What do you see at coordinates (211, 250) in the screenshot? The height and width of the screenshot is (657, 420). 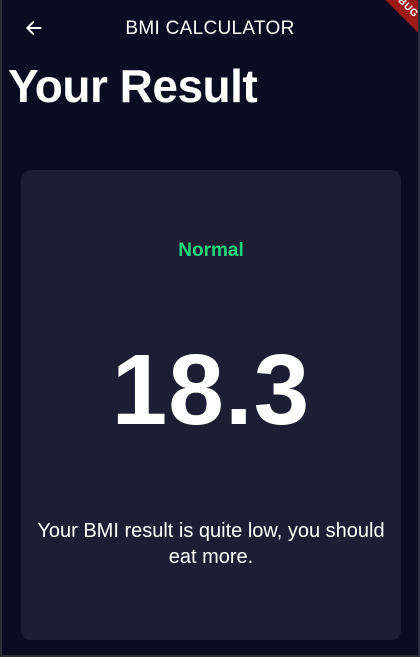 I see `bmi-status-label: Normal` at bounding box center [211, 250].